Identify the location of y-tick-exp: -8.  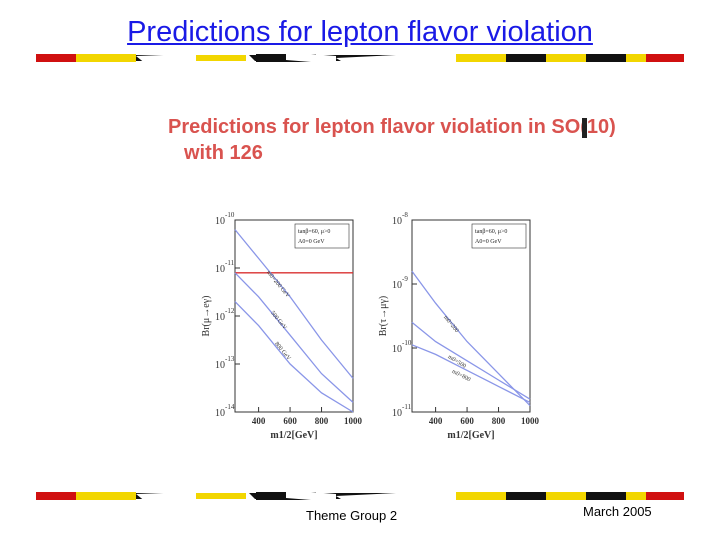
(405, 215).